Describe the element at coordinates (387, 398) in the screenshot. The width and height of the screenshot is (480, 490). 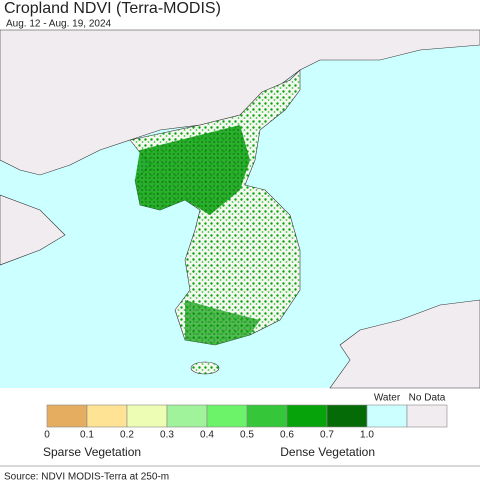
I see `legend-extra-label: Water` at that location.